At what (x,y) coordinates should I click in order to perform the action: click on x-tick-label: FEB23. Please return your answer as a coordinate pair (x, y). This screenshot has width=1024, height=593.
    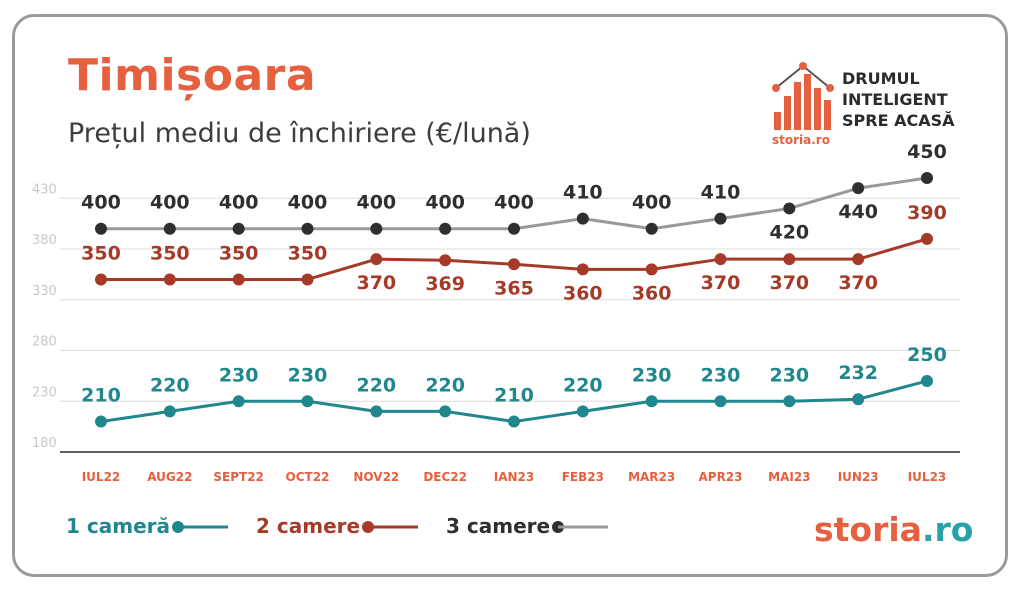
    Looking at the image, I should click on (583, 477).